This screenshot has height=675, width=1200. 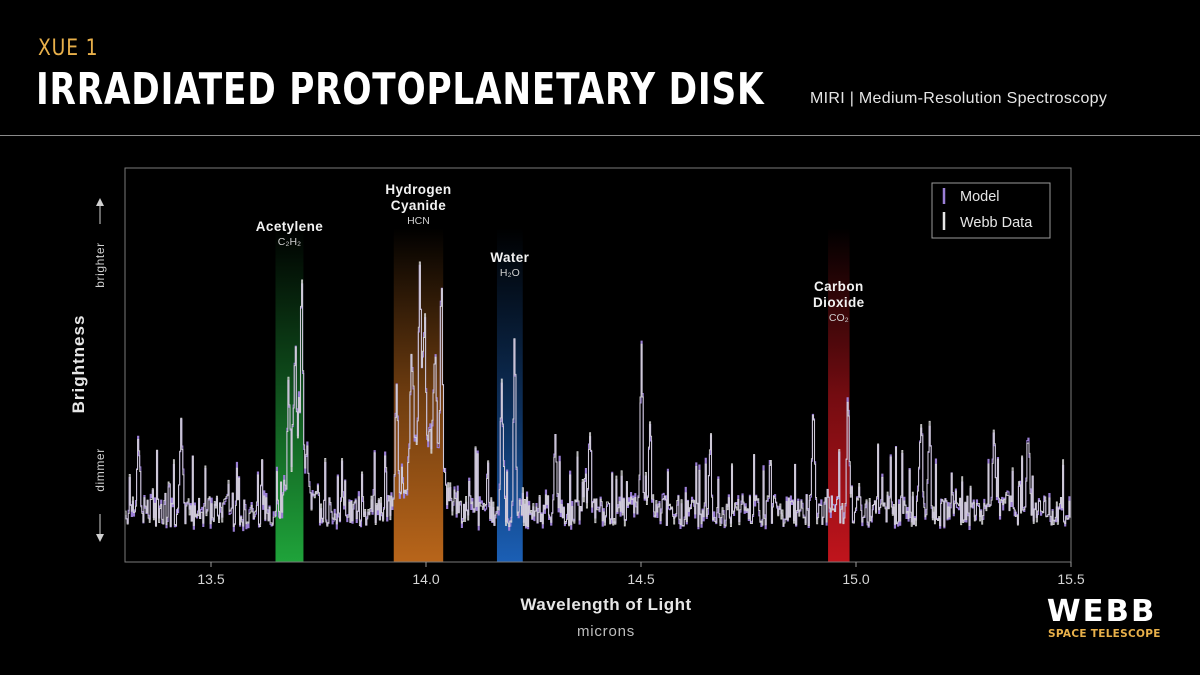 I want to click on header-divider, so click(x=600, y=135).